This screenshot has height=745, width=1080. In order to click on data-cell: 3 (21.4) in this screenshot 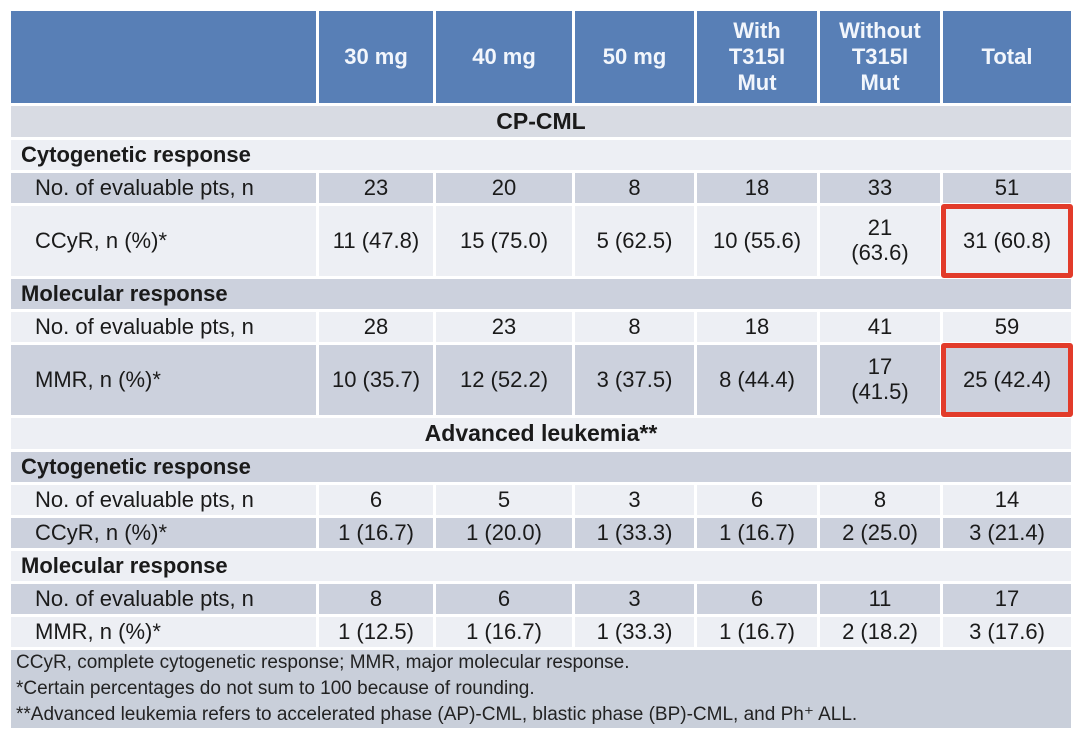, I will do `click(1007, 533)`.